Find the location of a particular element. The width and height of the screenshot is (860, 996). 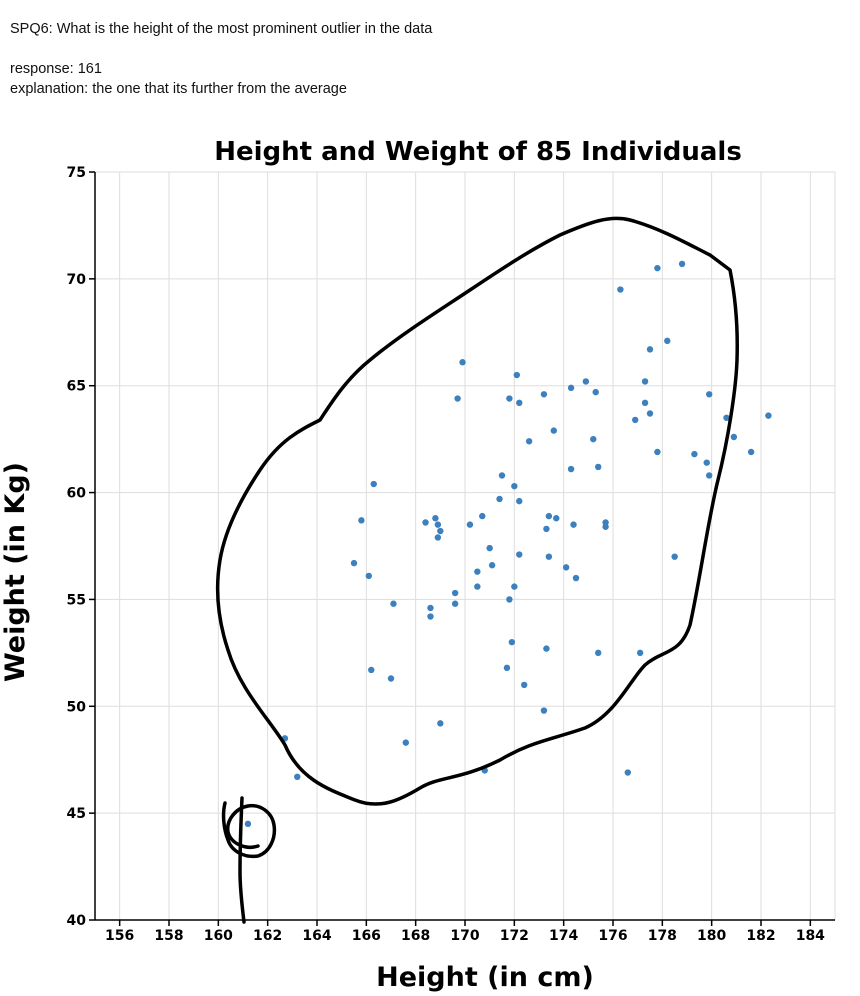

x-tick-label: 176 is located at coordinates (612, 936).